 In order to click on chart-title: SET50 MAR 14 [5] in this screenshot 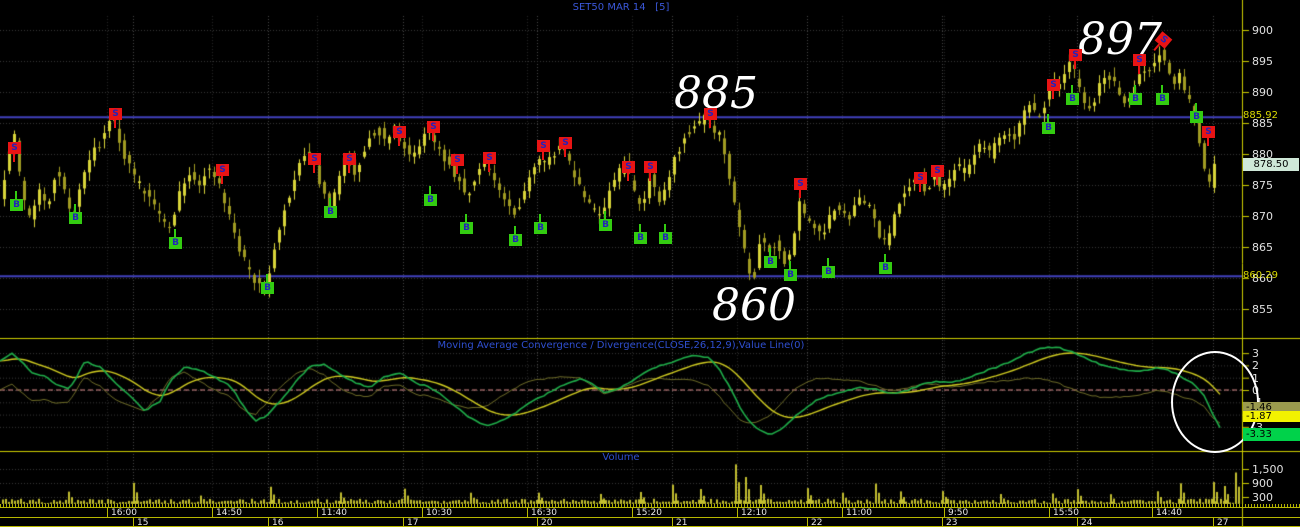, I will do `click(621, 7)`.